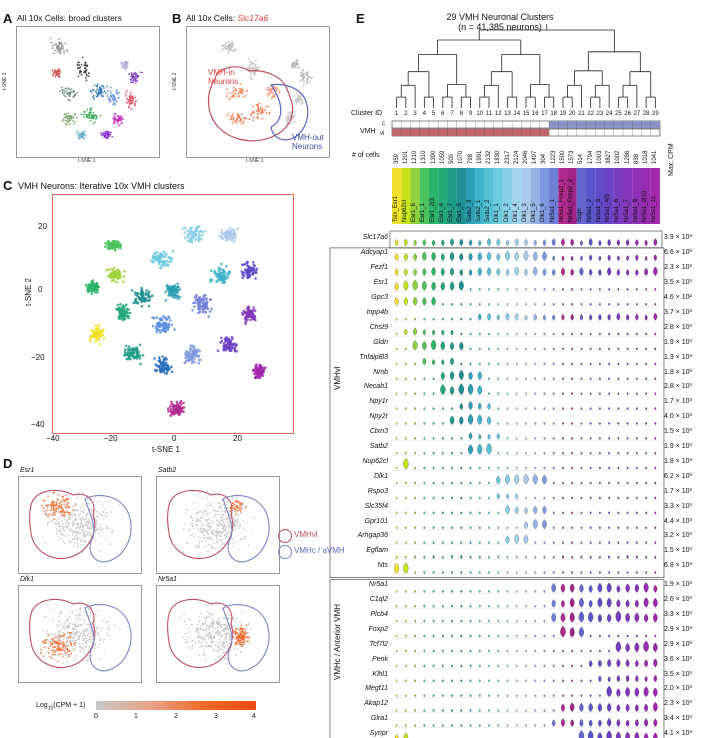  Describe the element at coordinates (678, 585) in the screenshot. I see `max-cpm-nr5a1: 1.9 × 10³` at that location.